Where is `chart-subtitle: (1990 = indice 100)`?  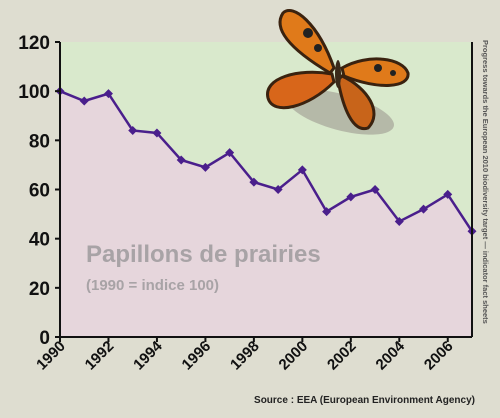 chart-subtitle: (1990 = indice 100) is located at coordinates (152, 285).